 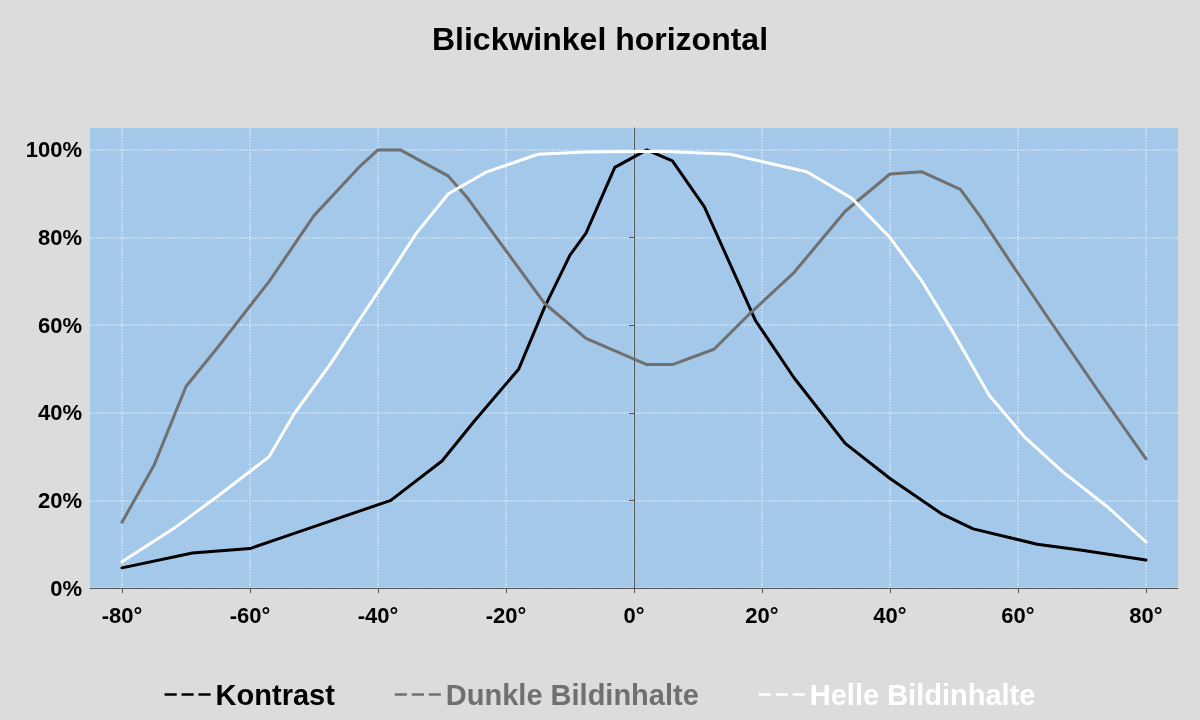 What do you see at coordinates (66, 588) in the screenshot?
I see `y-tick-label: 0%` at bounding box center [66, 588].